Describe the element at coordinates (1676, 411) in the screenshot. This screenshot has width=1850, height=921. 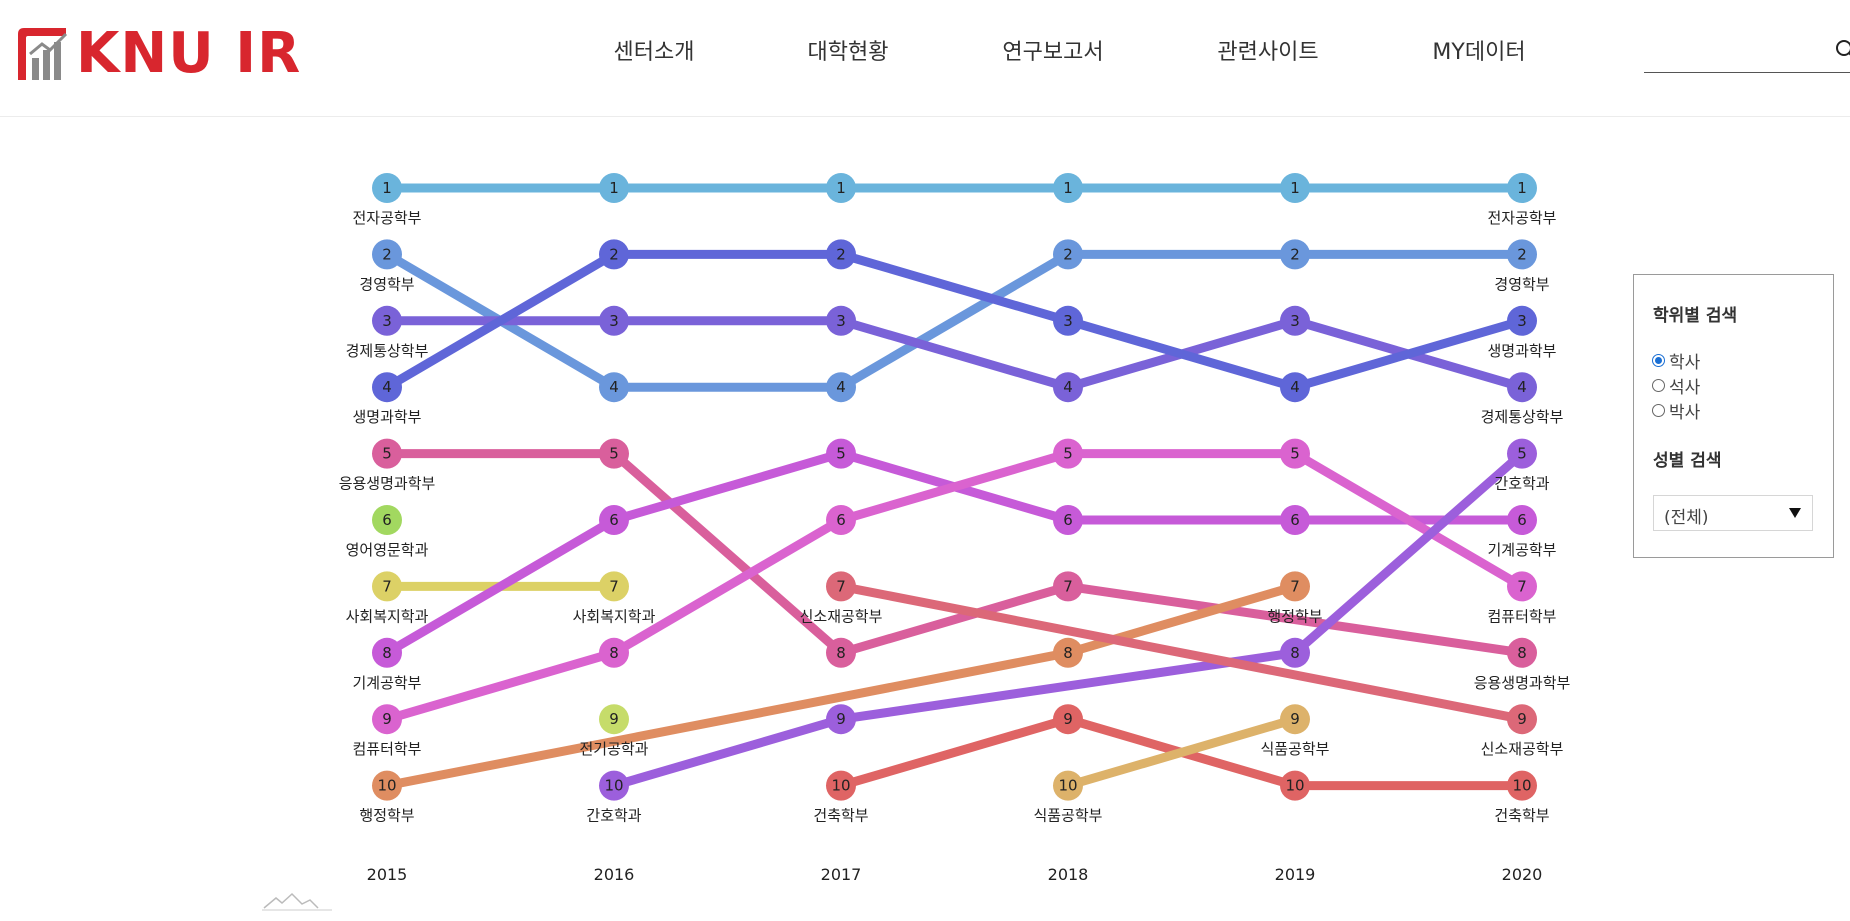
I see `degree-option-doctor: 박사` at that location.